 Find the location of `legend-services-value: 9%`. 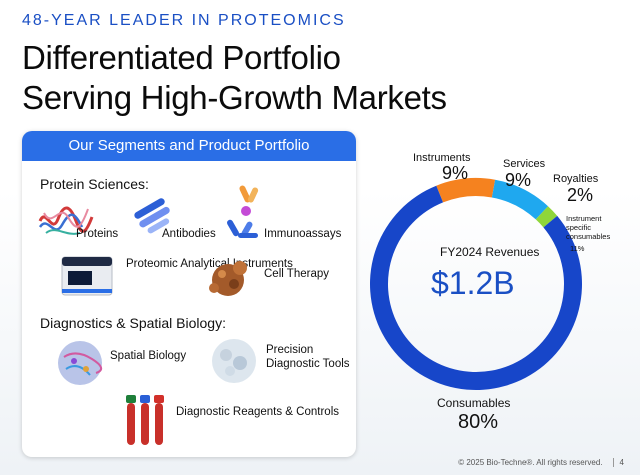

legend-services-value: 9% is located at coordinates (518, 180).